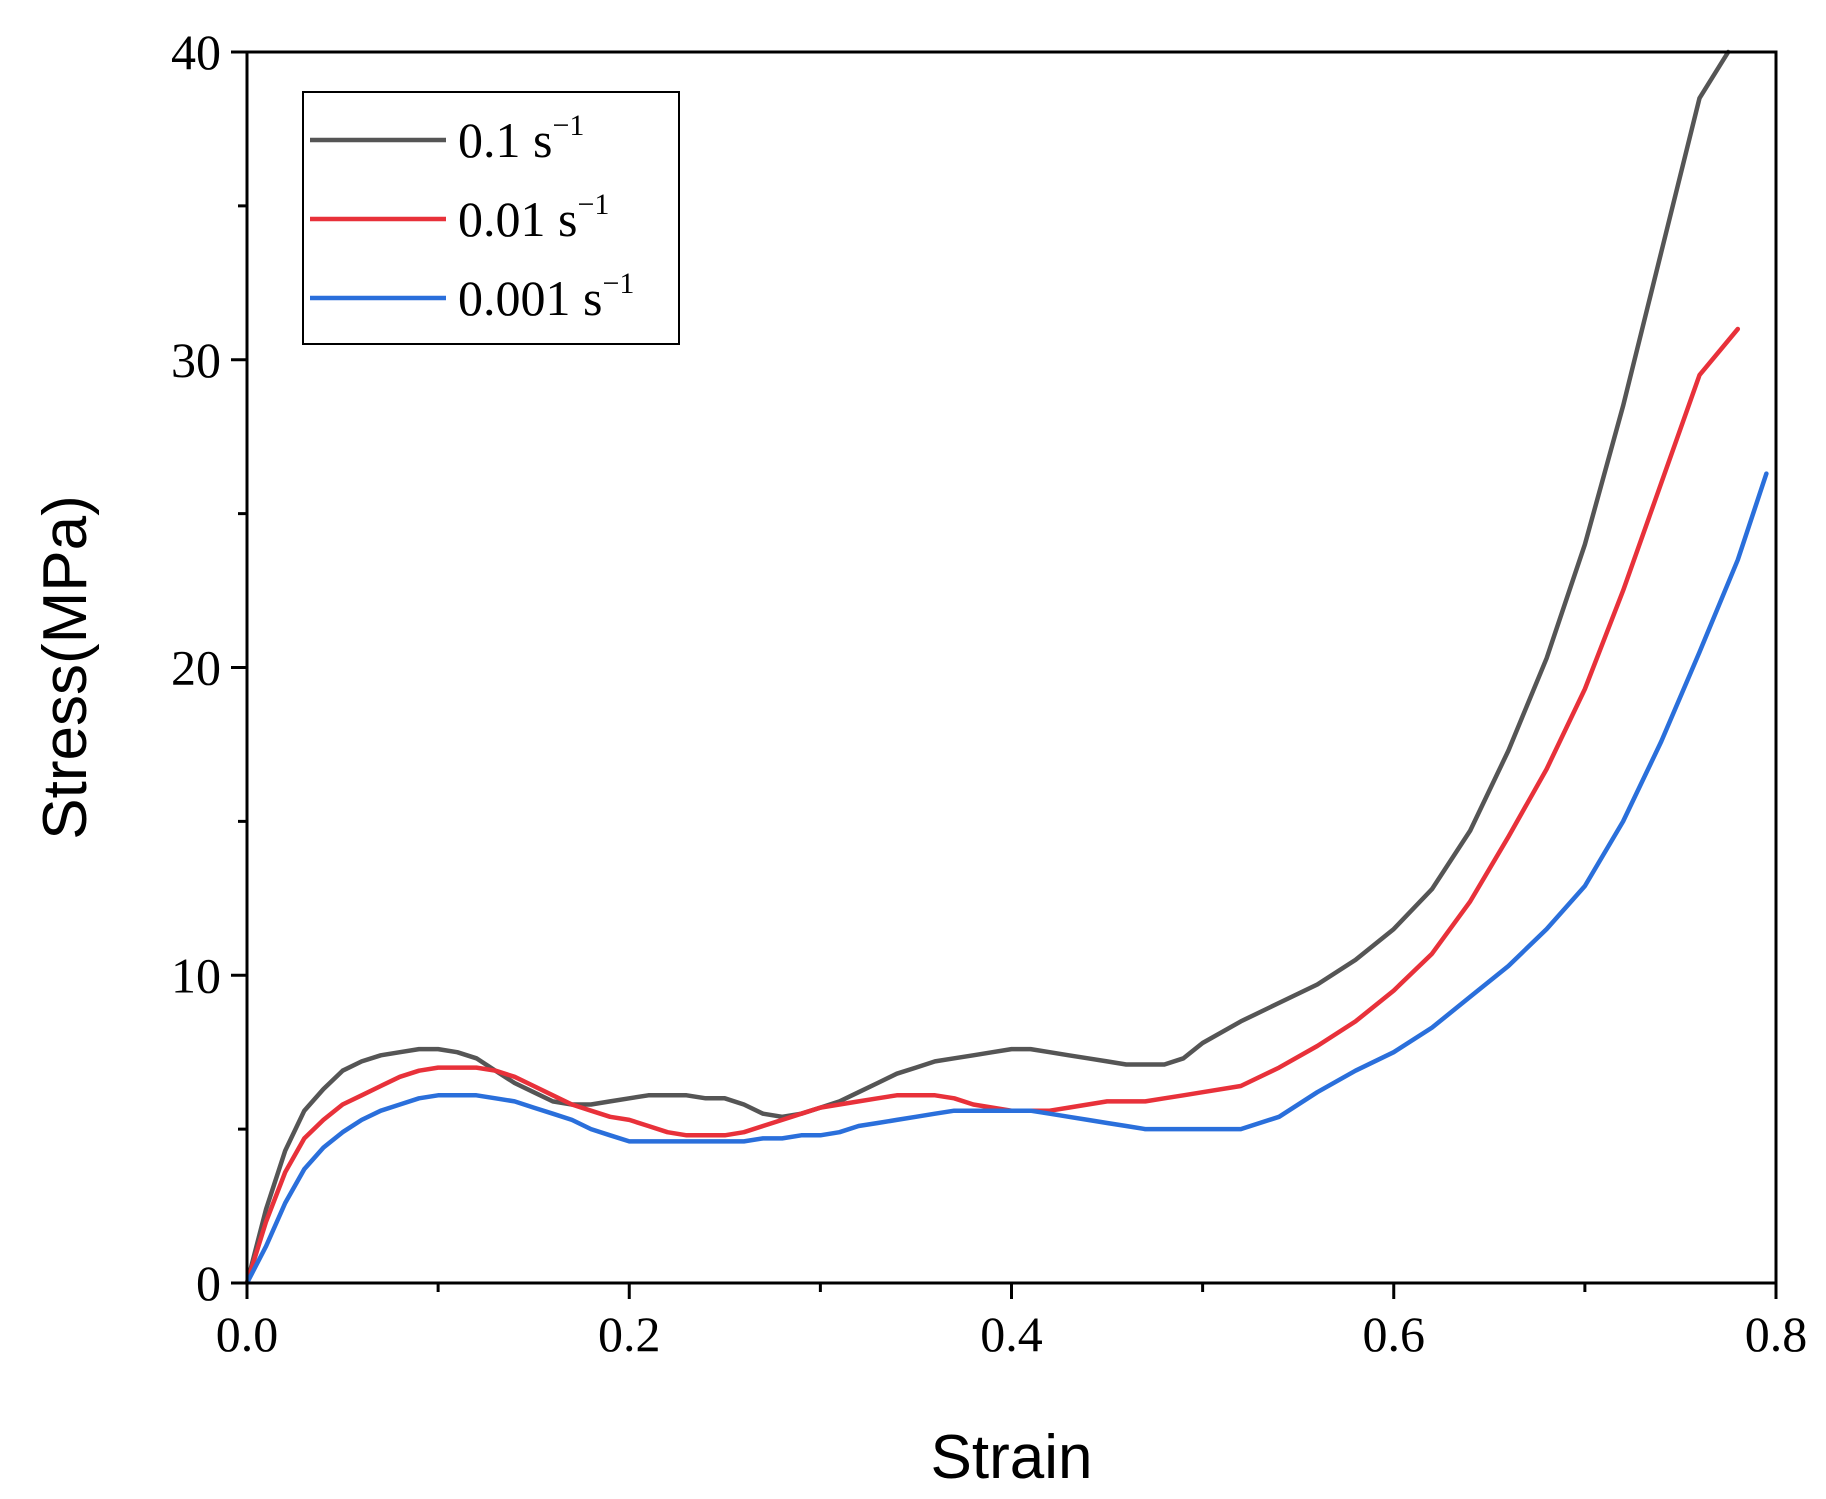 The image size is (1826, 1499). What do you see at coordinates (196, 360) in the screenshot?
I see `y-tick-label: 30` at bounding box center [196, 360].